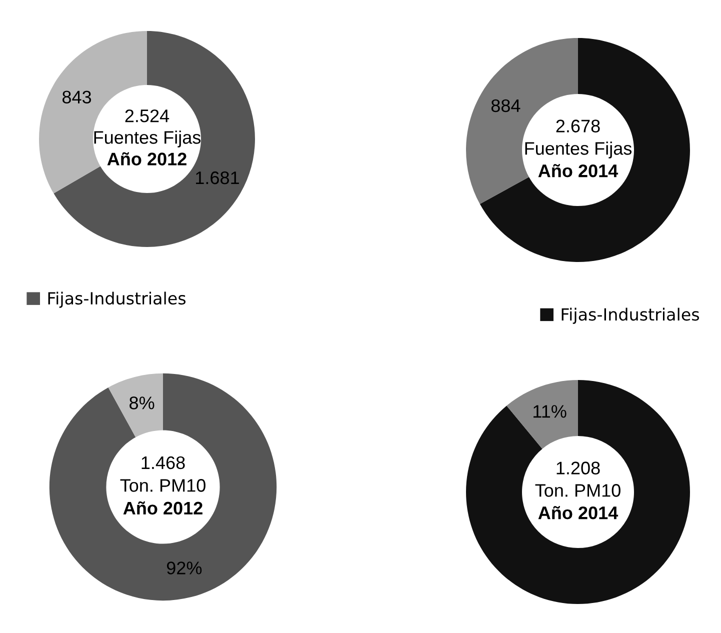 Image resolution: width=721 pixels, height=633 pixels. What do you see at coordinates (163, 463) in the screenshot?
I see `text: 1.468` at bounding box center [163, 463].